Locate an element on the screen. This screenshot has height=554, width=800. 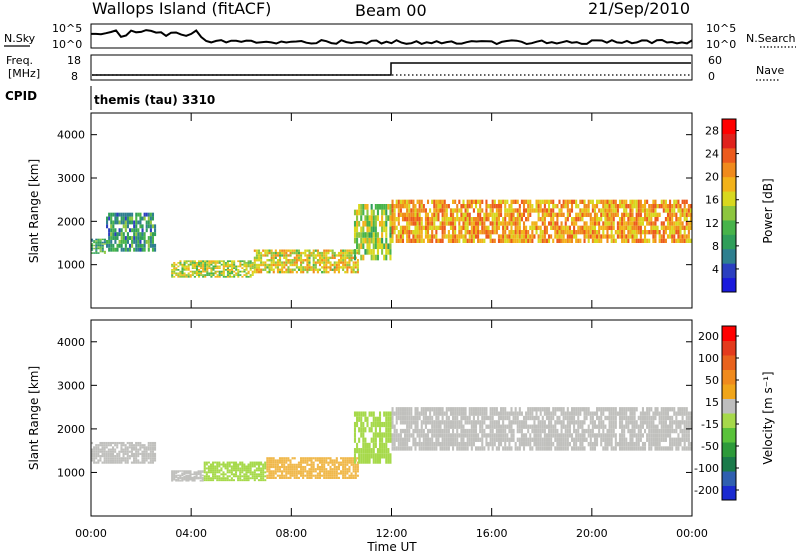
beam-title: Beam 00 is located at coordinates (391, 10).